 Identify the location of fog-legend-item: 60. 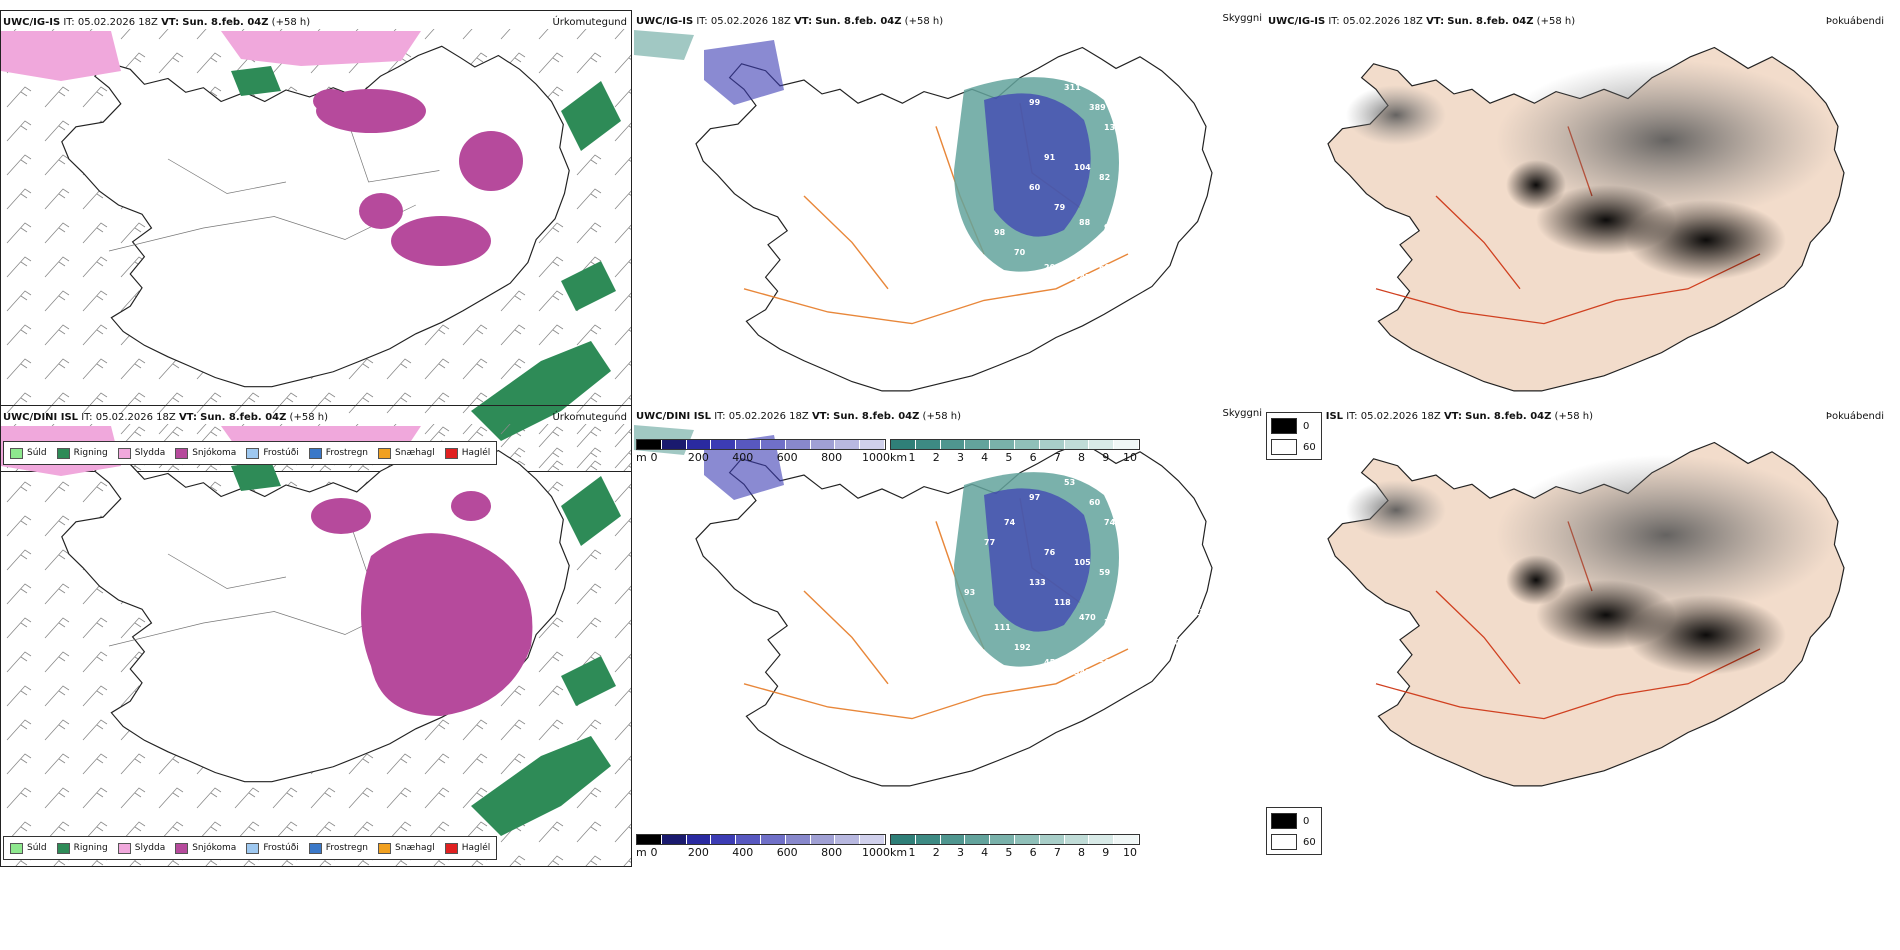
(1294, 842).